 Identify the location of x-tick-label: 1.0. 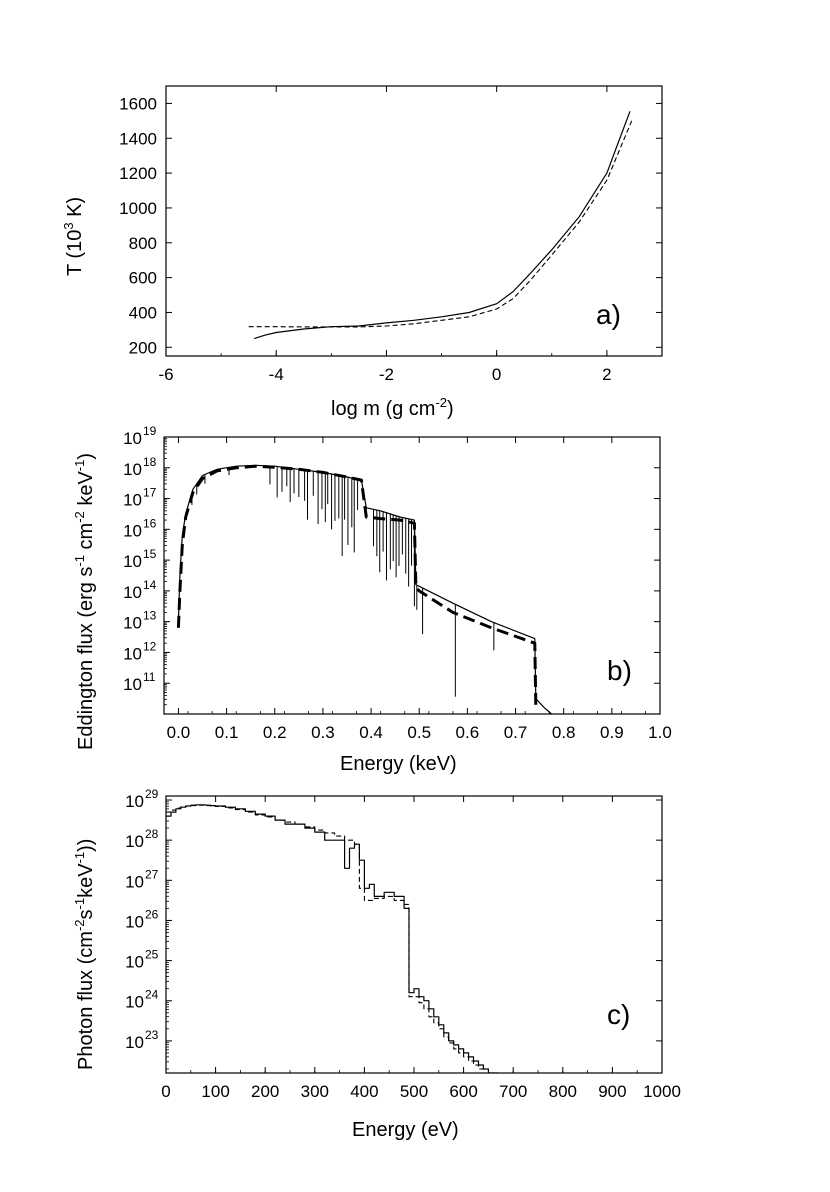
(660, 732).